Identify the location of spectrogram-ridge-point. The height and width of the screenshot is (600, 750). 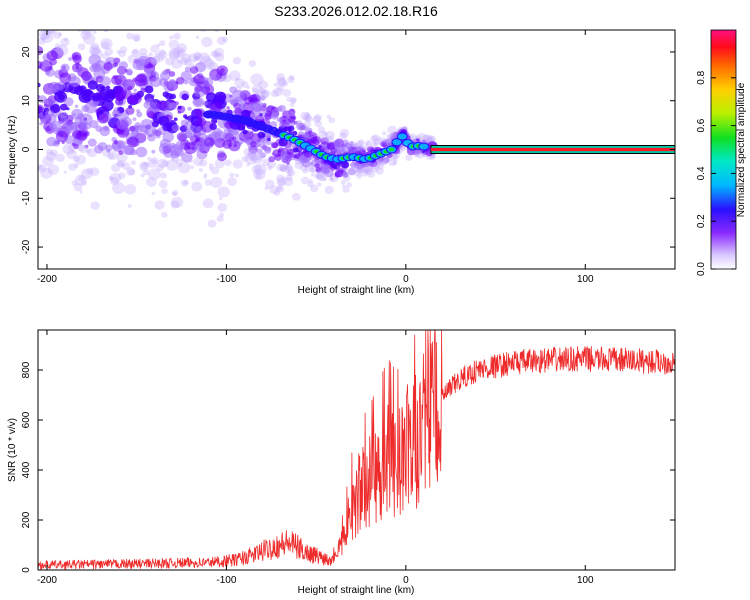
(397, 142).